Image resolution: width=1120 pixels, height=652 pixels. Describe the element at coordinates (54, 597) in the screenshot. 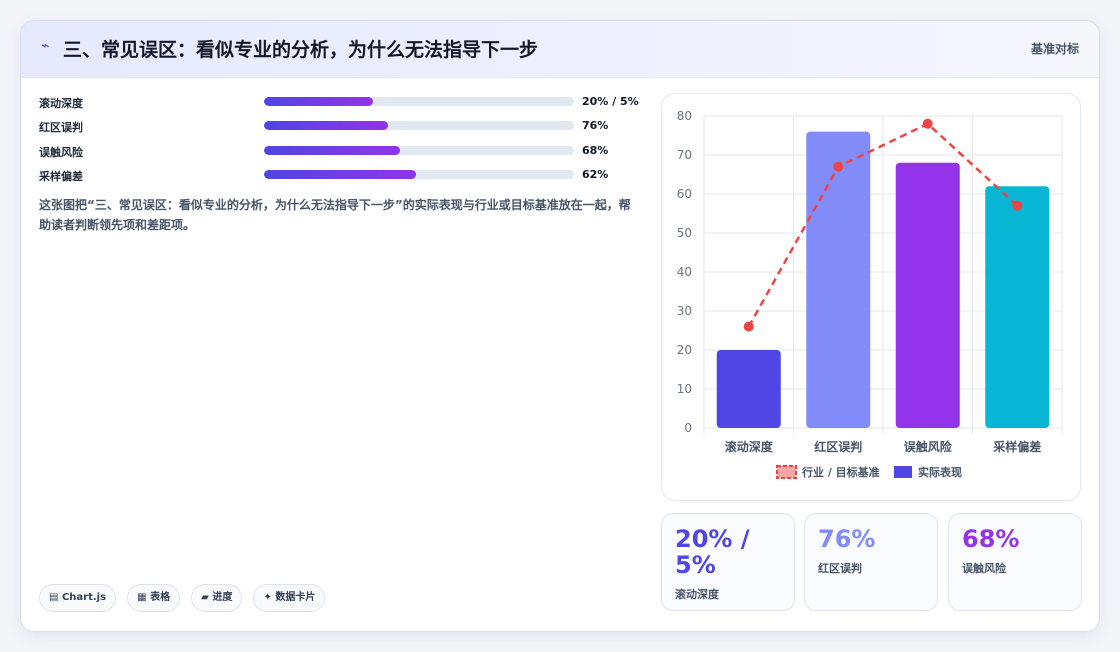

I see `chart-icon: ▤` at that location.